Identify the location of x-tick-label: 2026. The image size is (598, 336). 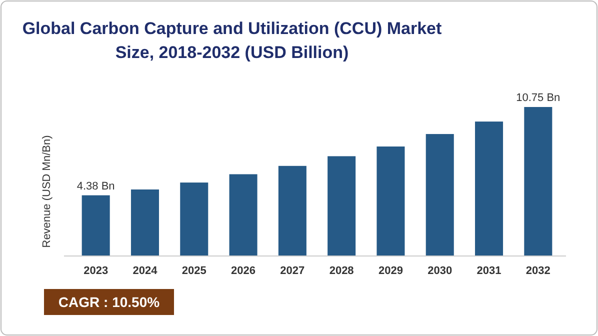
(243, 271).